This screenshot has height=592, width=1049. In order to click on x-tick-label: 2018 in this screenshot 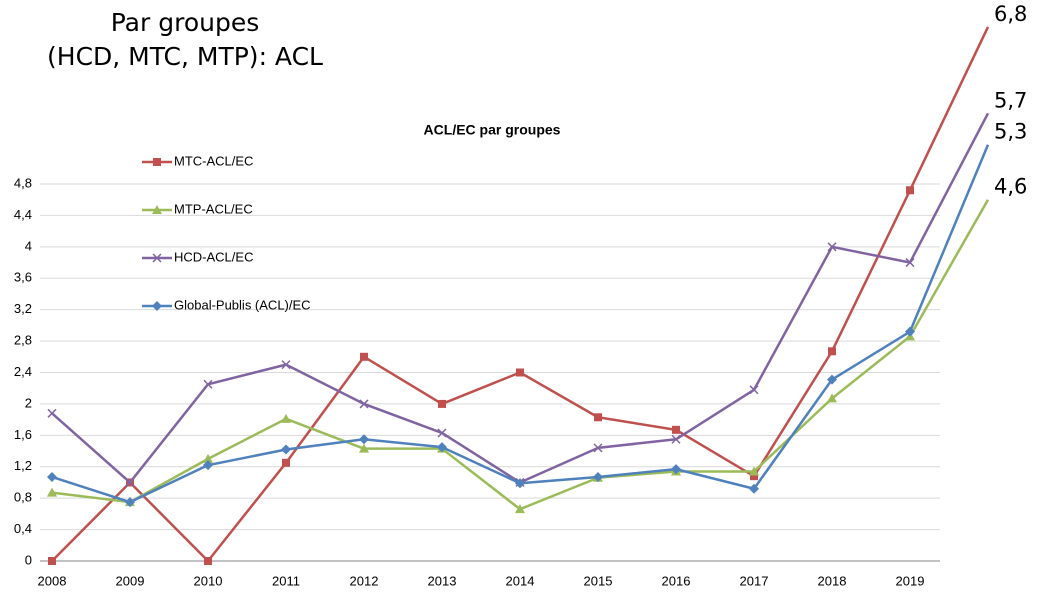, I will do `click(832, 580)`.